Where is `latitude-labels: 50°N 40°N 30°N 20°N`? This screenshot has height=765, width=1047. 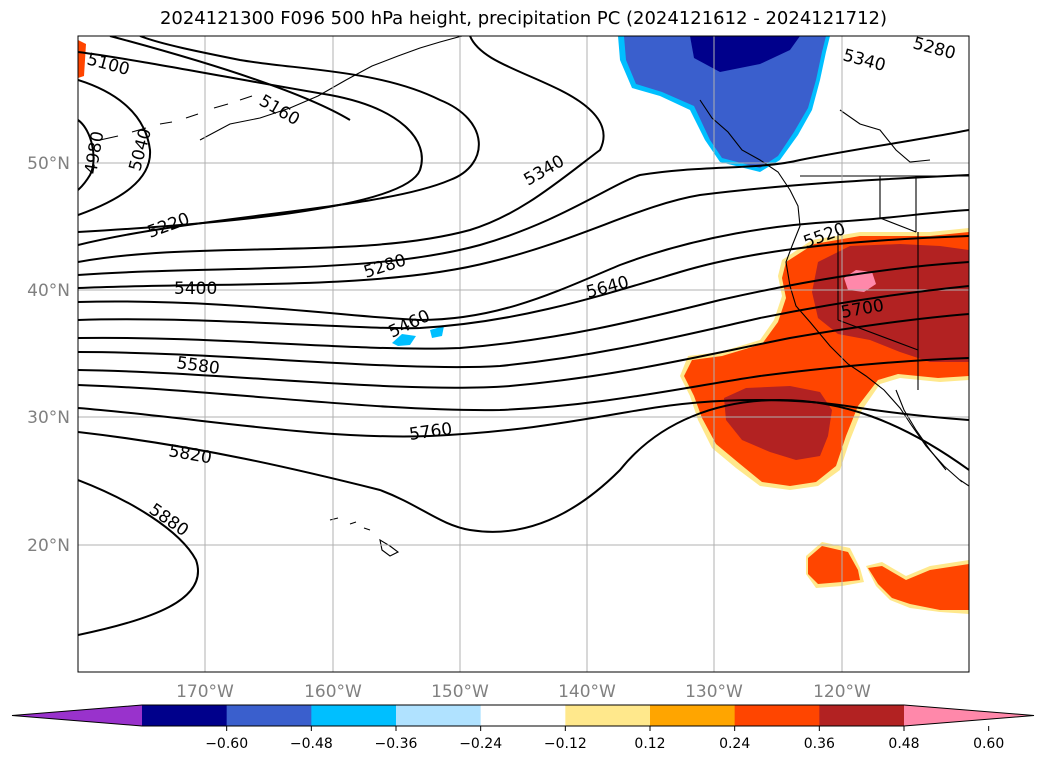 latitude-labels: 50°N 40°N 30°N 20°N is located at coordinates (48, 355).